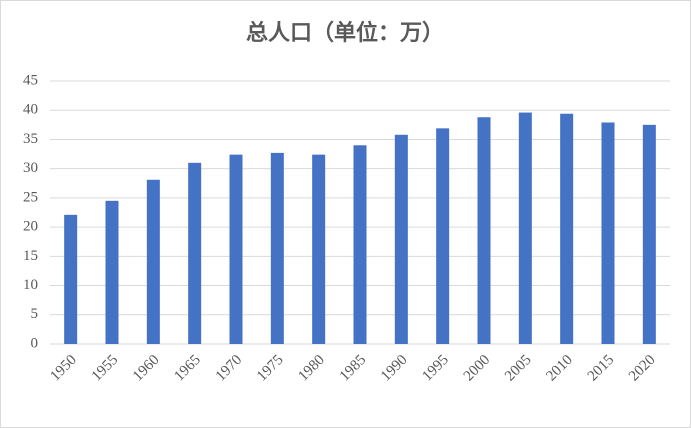  I want to click on y-tick-label: 5, so click(35, 314).